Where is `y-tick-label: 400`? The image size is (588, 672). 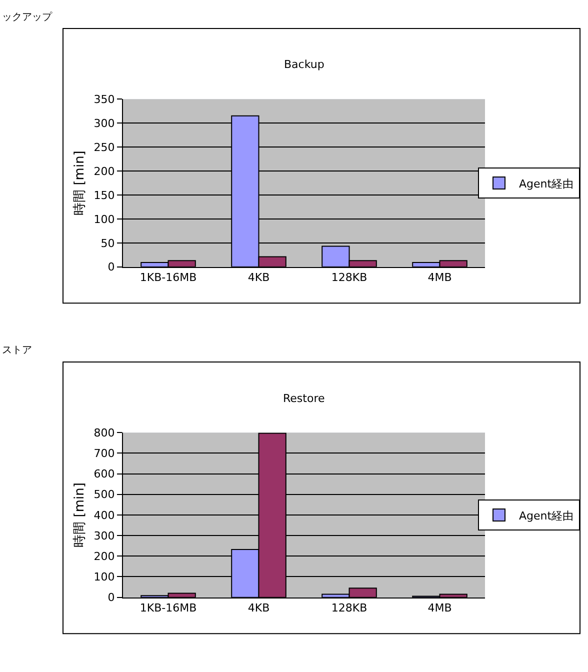 y-tick-label: 400 is located at coordinates (104, 515).